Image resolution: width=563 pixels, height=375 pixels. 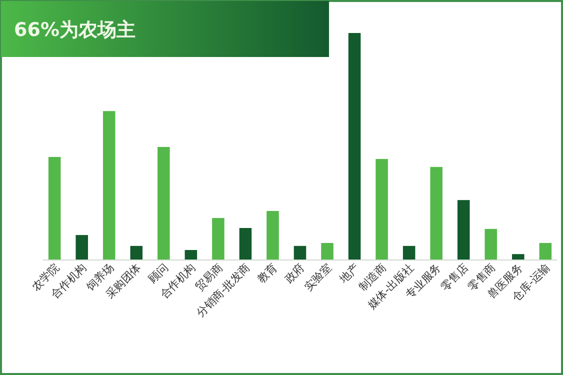 I want to click on chart-title: 66%为农场主, so click(x=75, y=30).